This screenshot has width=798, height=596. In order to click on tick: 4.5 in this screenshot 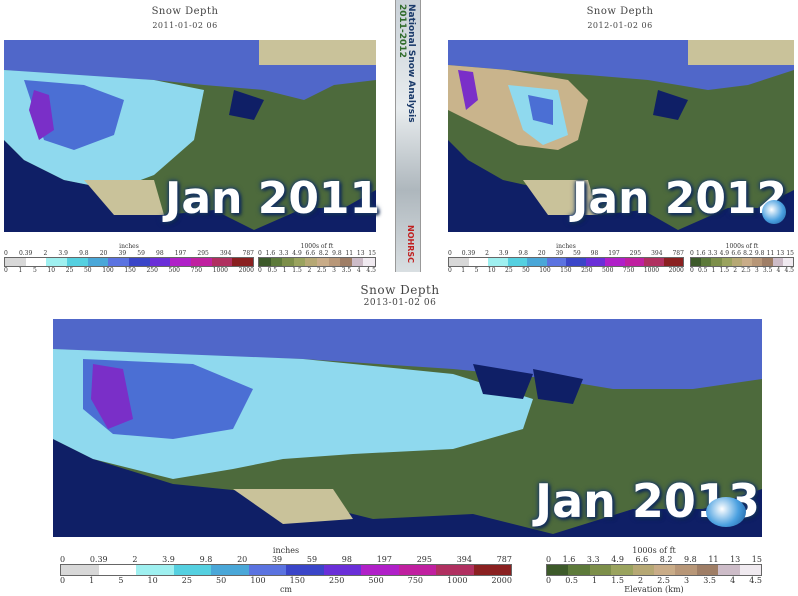, I will do `click(371, 270)`.